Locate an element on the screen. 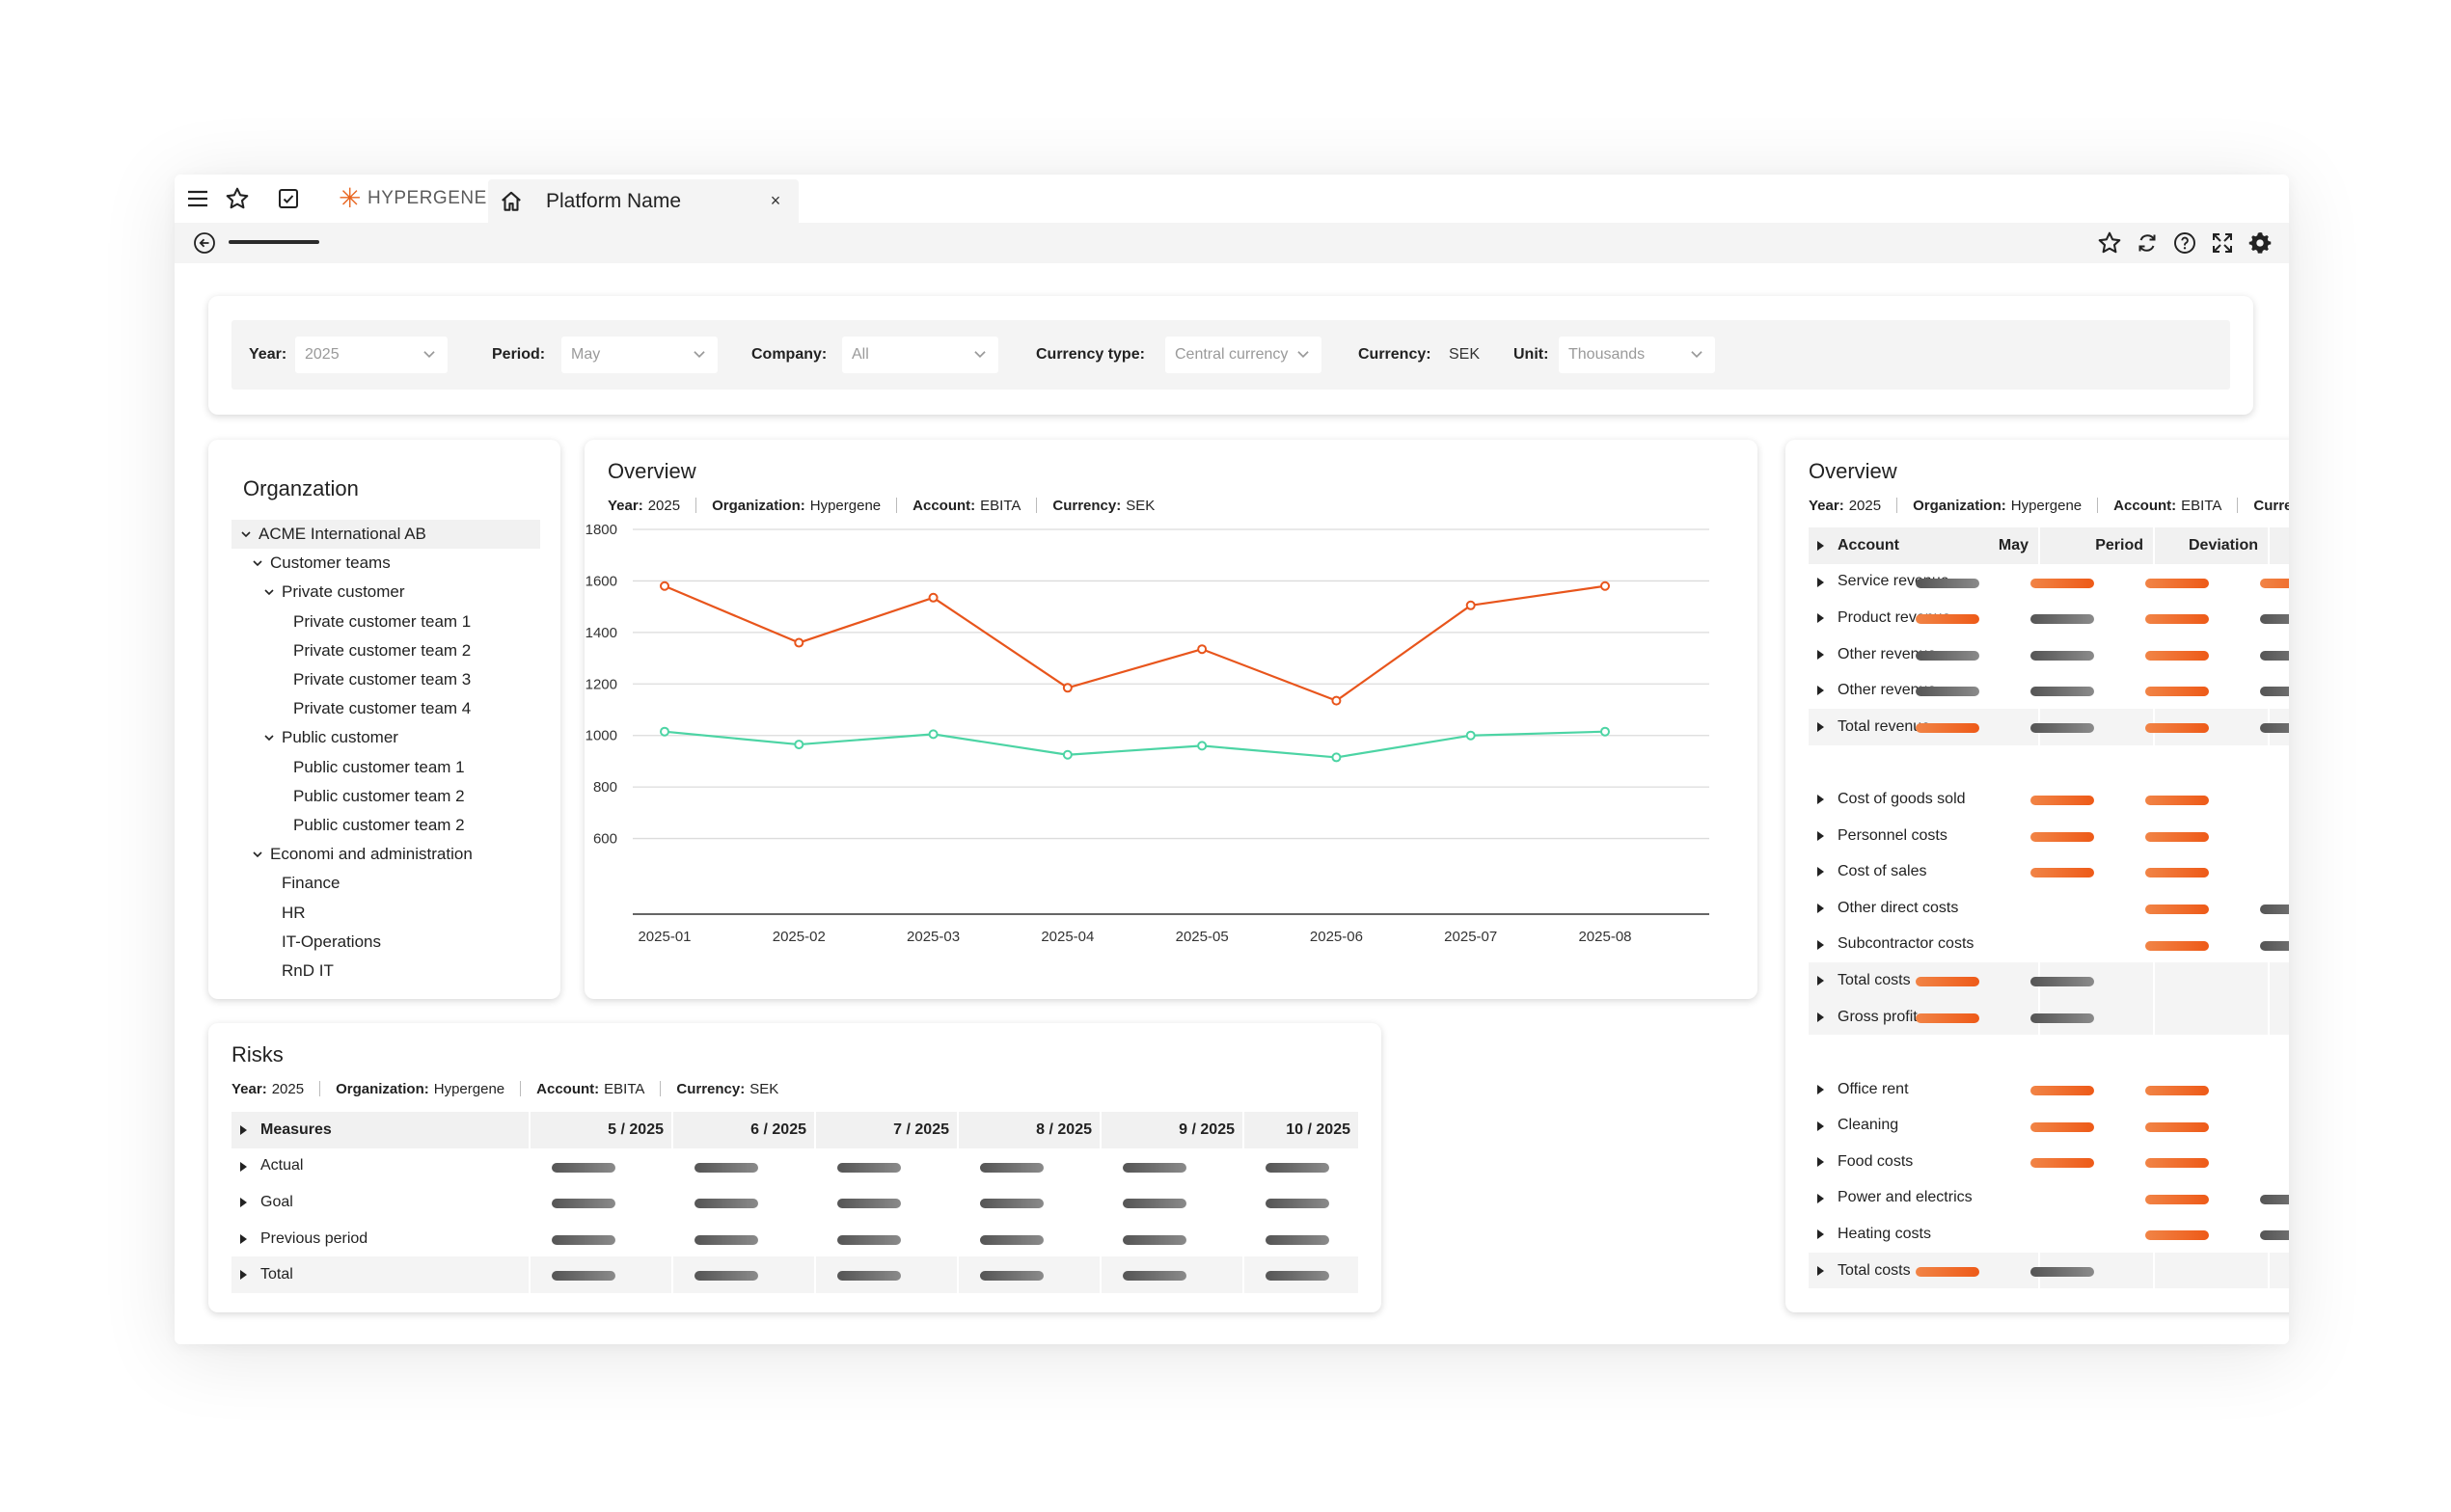 This screenshot has height=1512, width=2451. table-row: Product revenue is located at coordinates (2049, 618).